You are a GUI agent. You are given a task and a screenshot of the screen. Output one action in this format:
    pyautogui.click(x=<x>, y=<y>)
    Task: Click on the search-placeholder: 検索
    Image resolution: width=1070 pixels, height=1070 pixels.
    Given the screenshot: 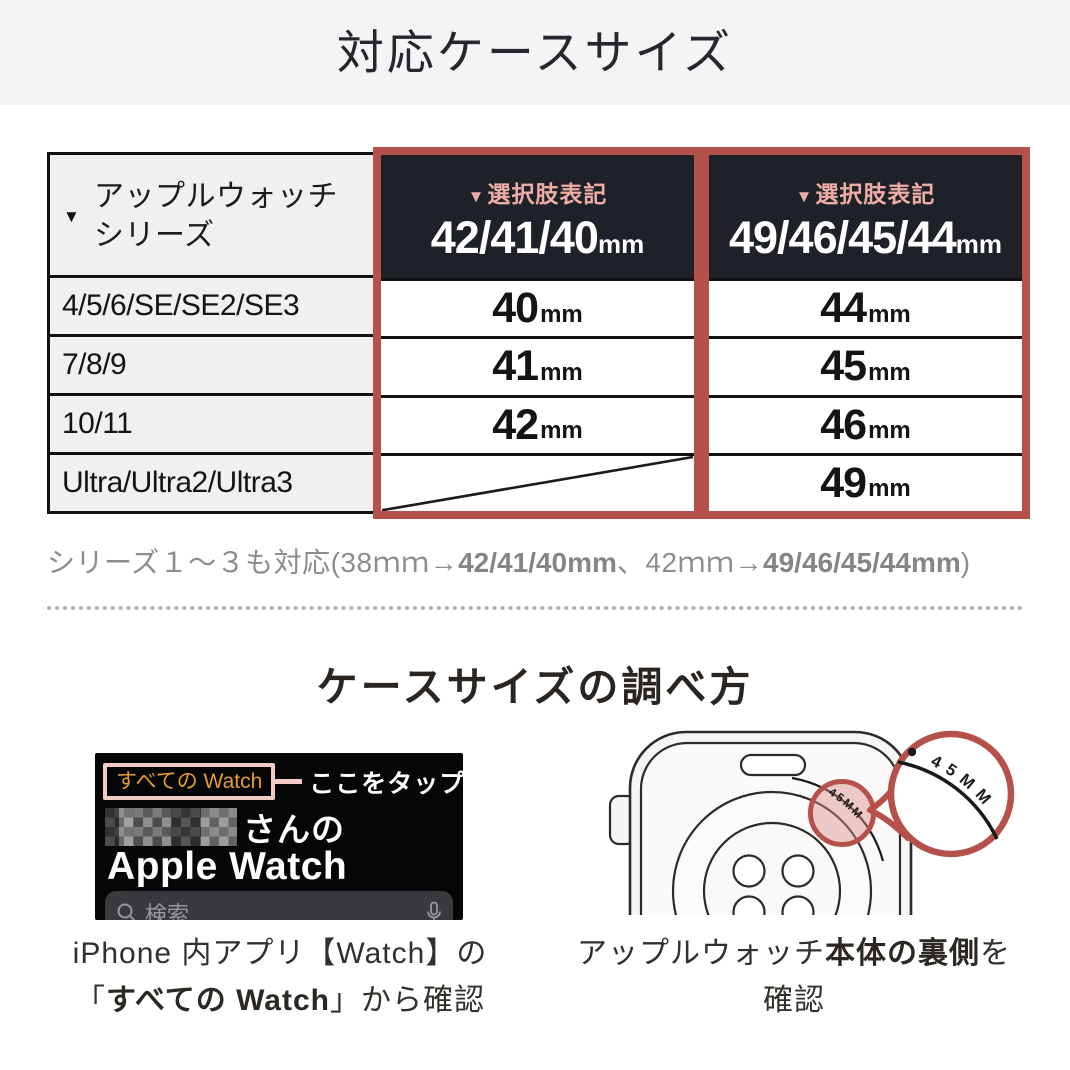 What is the action you would take?
    pyautogui.click(x=167, y=911)
    